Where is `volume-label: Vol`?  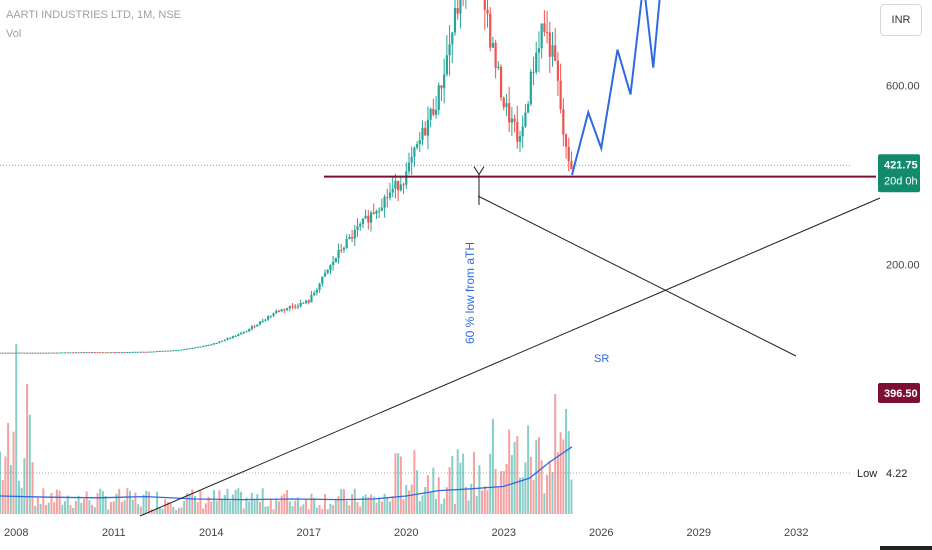 volume-label: Vol is located at coordinates (14, 34).